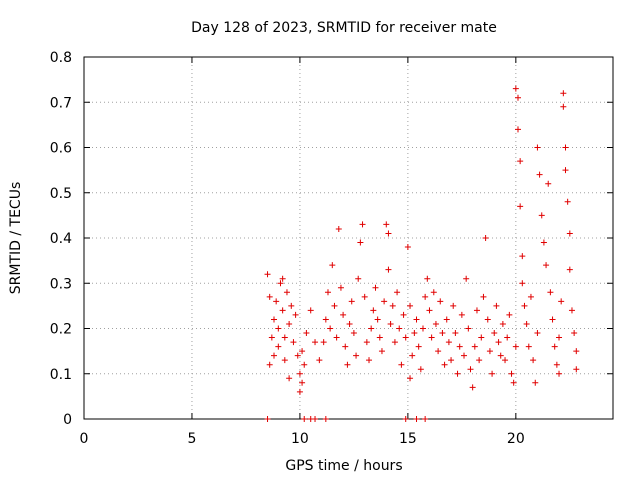 Image resolution: width=640 pixels, height=480 pixels. What do you see at coordinates (516, 439) in the screenshot?
I see `x-tick-label: 20` at bounding box center [516, 439].